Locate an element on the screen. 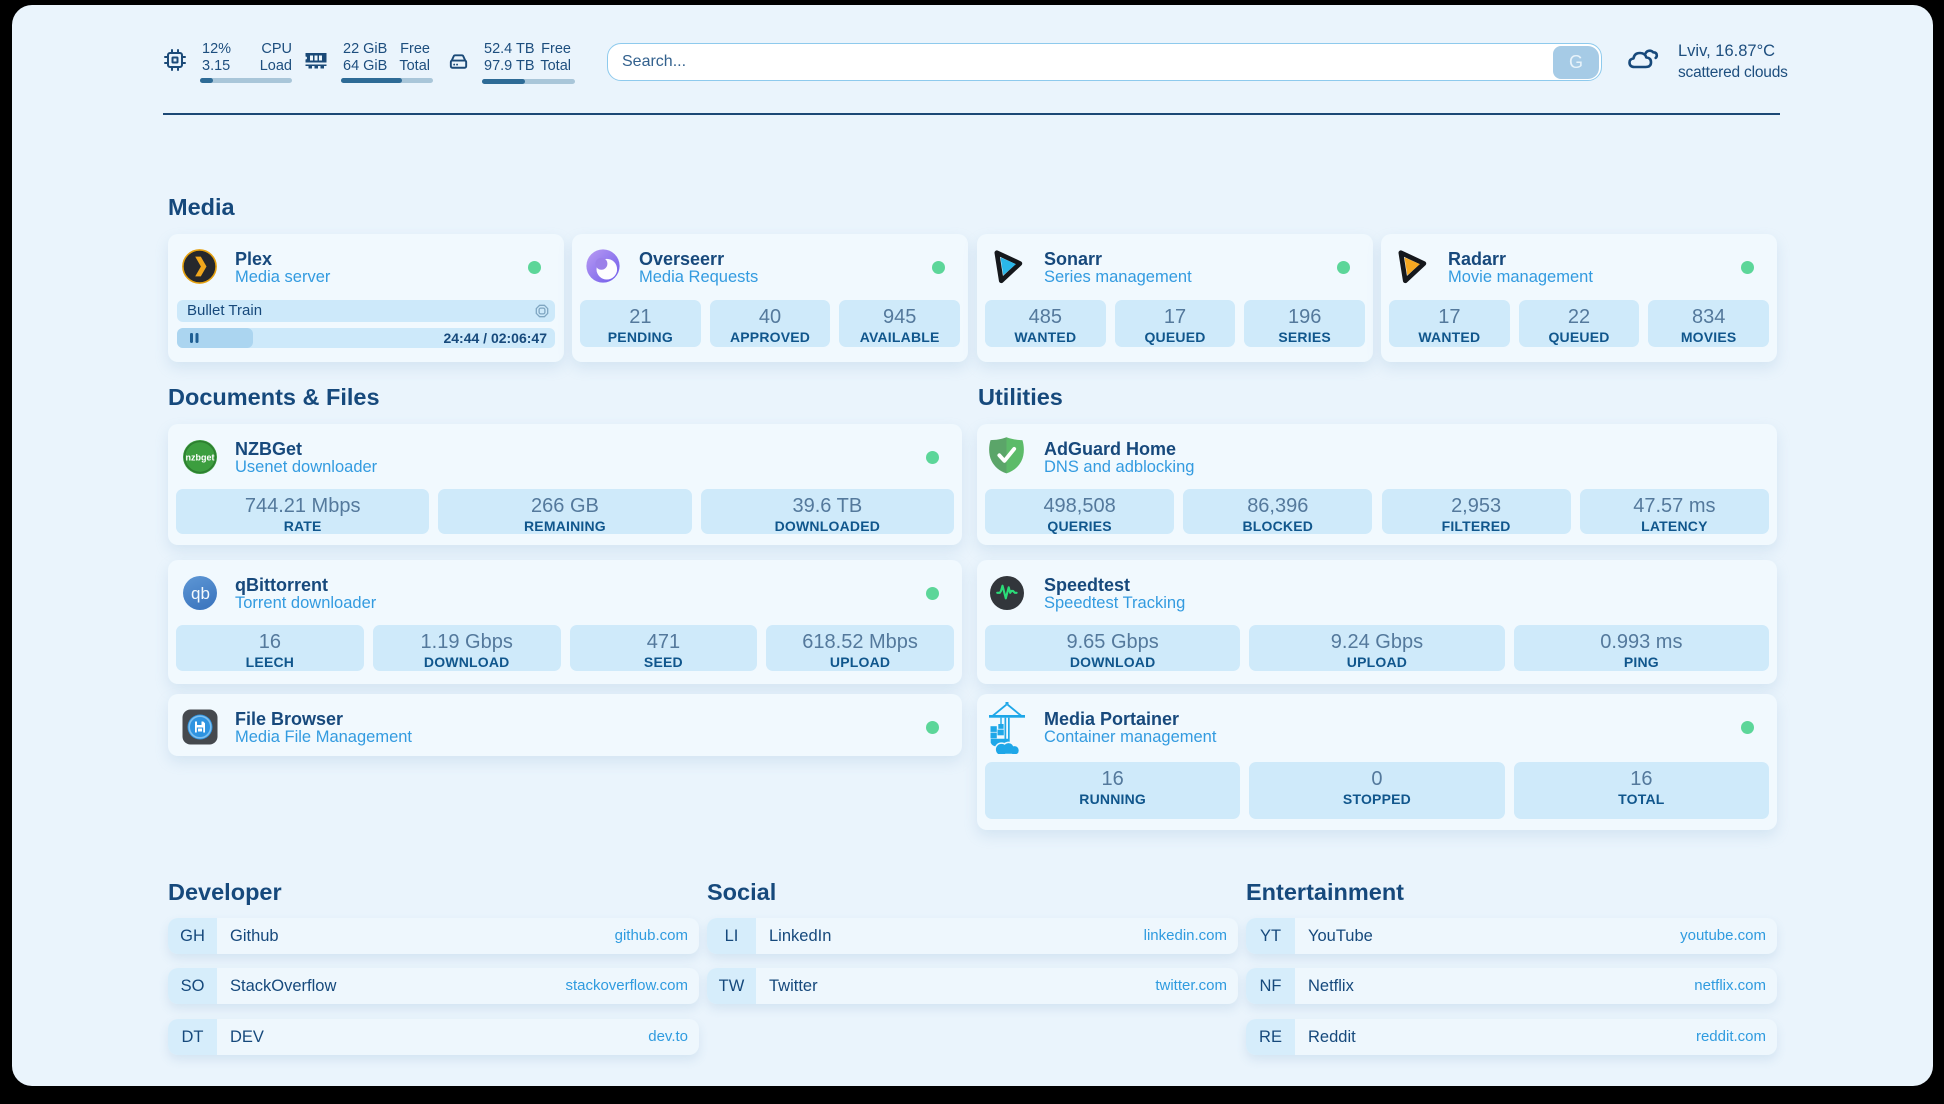 This screenshot has width=1944, height=1104. svg-text: qb is located at coordinates (200, 593).